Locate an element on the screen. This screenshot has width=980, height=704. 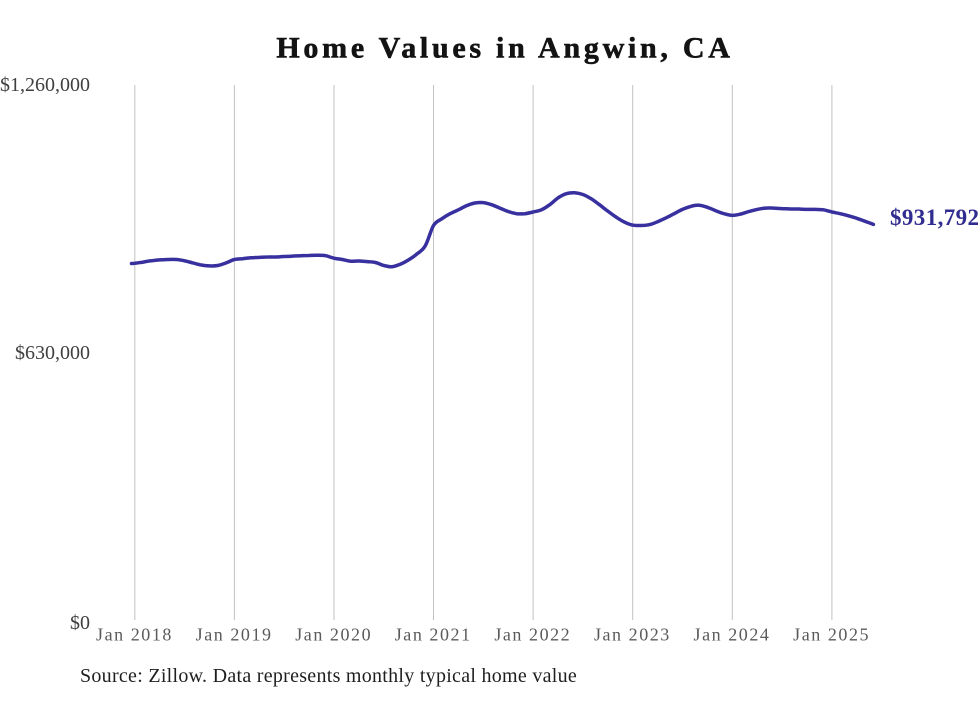
svg-text: $0 is located at coordinates (80, 623).